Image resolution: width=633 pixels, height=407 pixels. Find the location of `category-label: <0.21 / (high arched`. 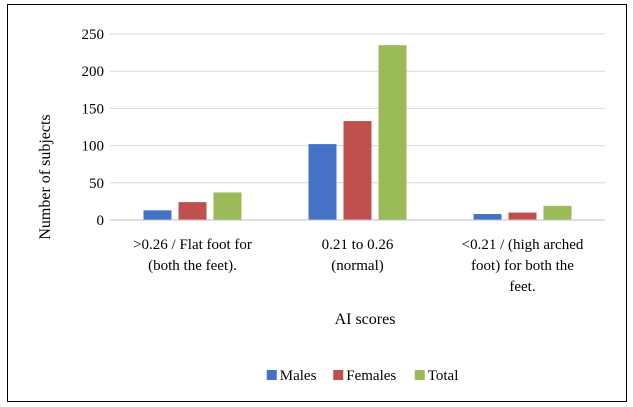

category-label: <0.21 / (high arched is located at coordinates (523, 245).